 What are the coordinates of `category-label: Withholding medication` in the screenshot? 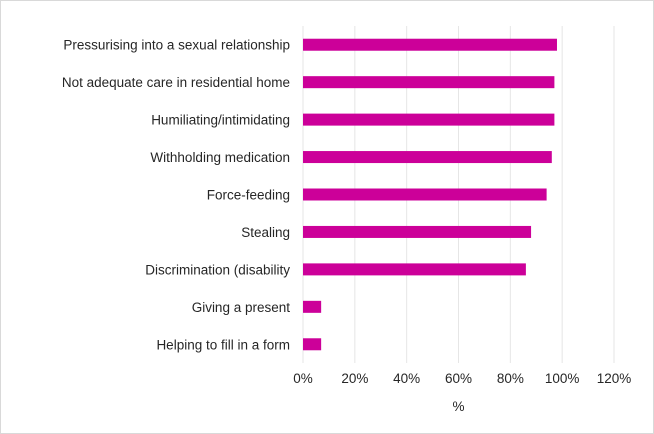 It's located at (220, 157).